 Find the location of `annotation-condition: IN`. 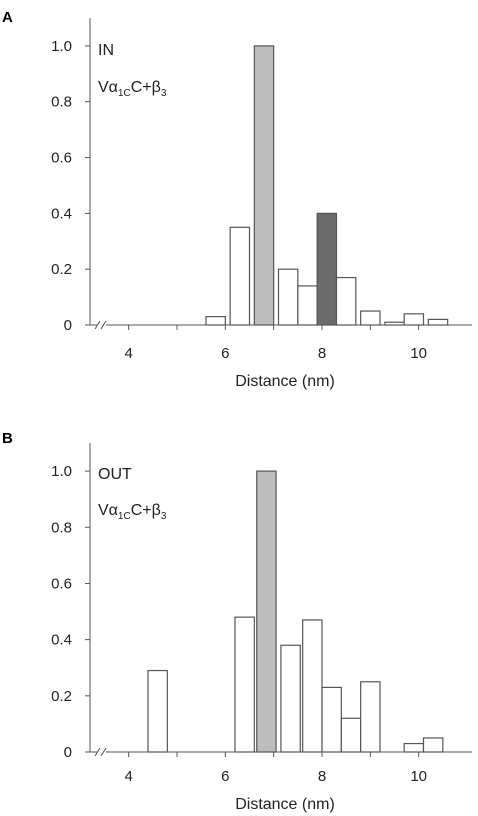

annotation-condition: IN is located at coordinates (106, 50).